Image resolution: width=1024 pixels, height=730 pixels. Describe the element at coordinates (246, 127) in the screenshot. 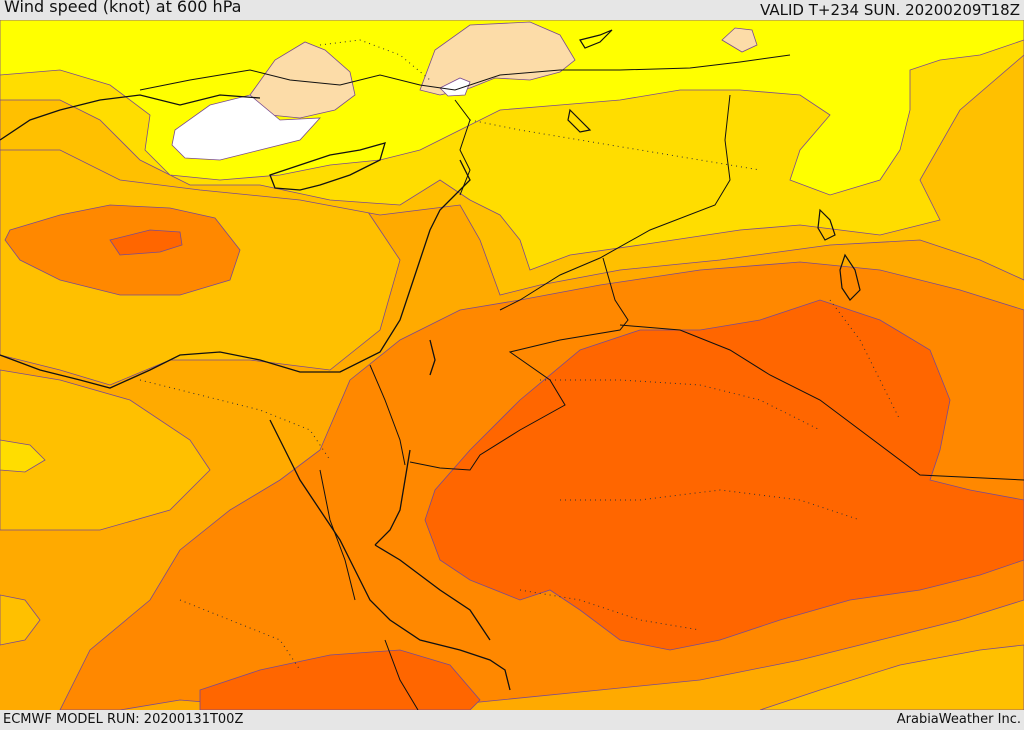

I see `field-white-anatolia` at that location.